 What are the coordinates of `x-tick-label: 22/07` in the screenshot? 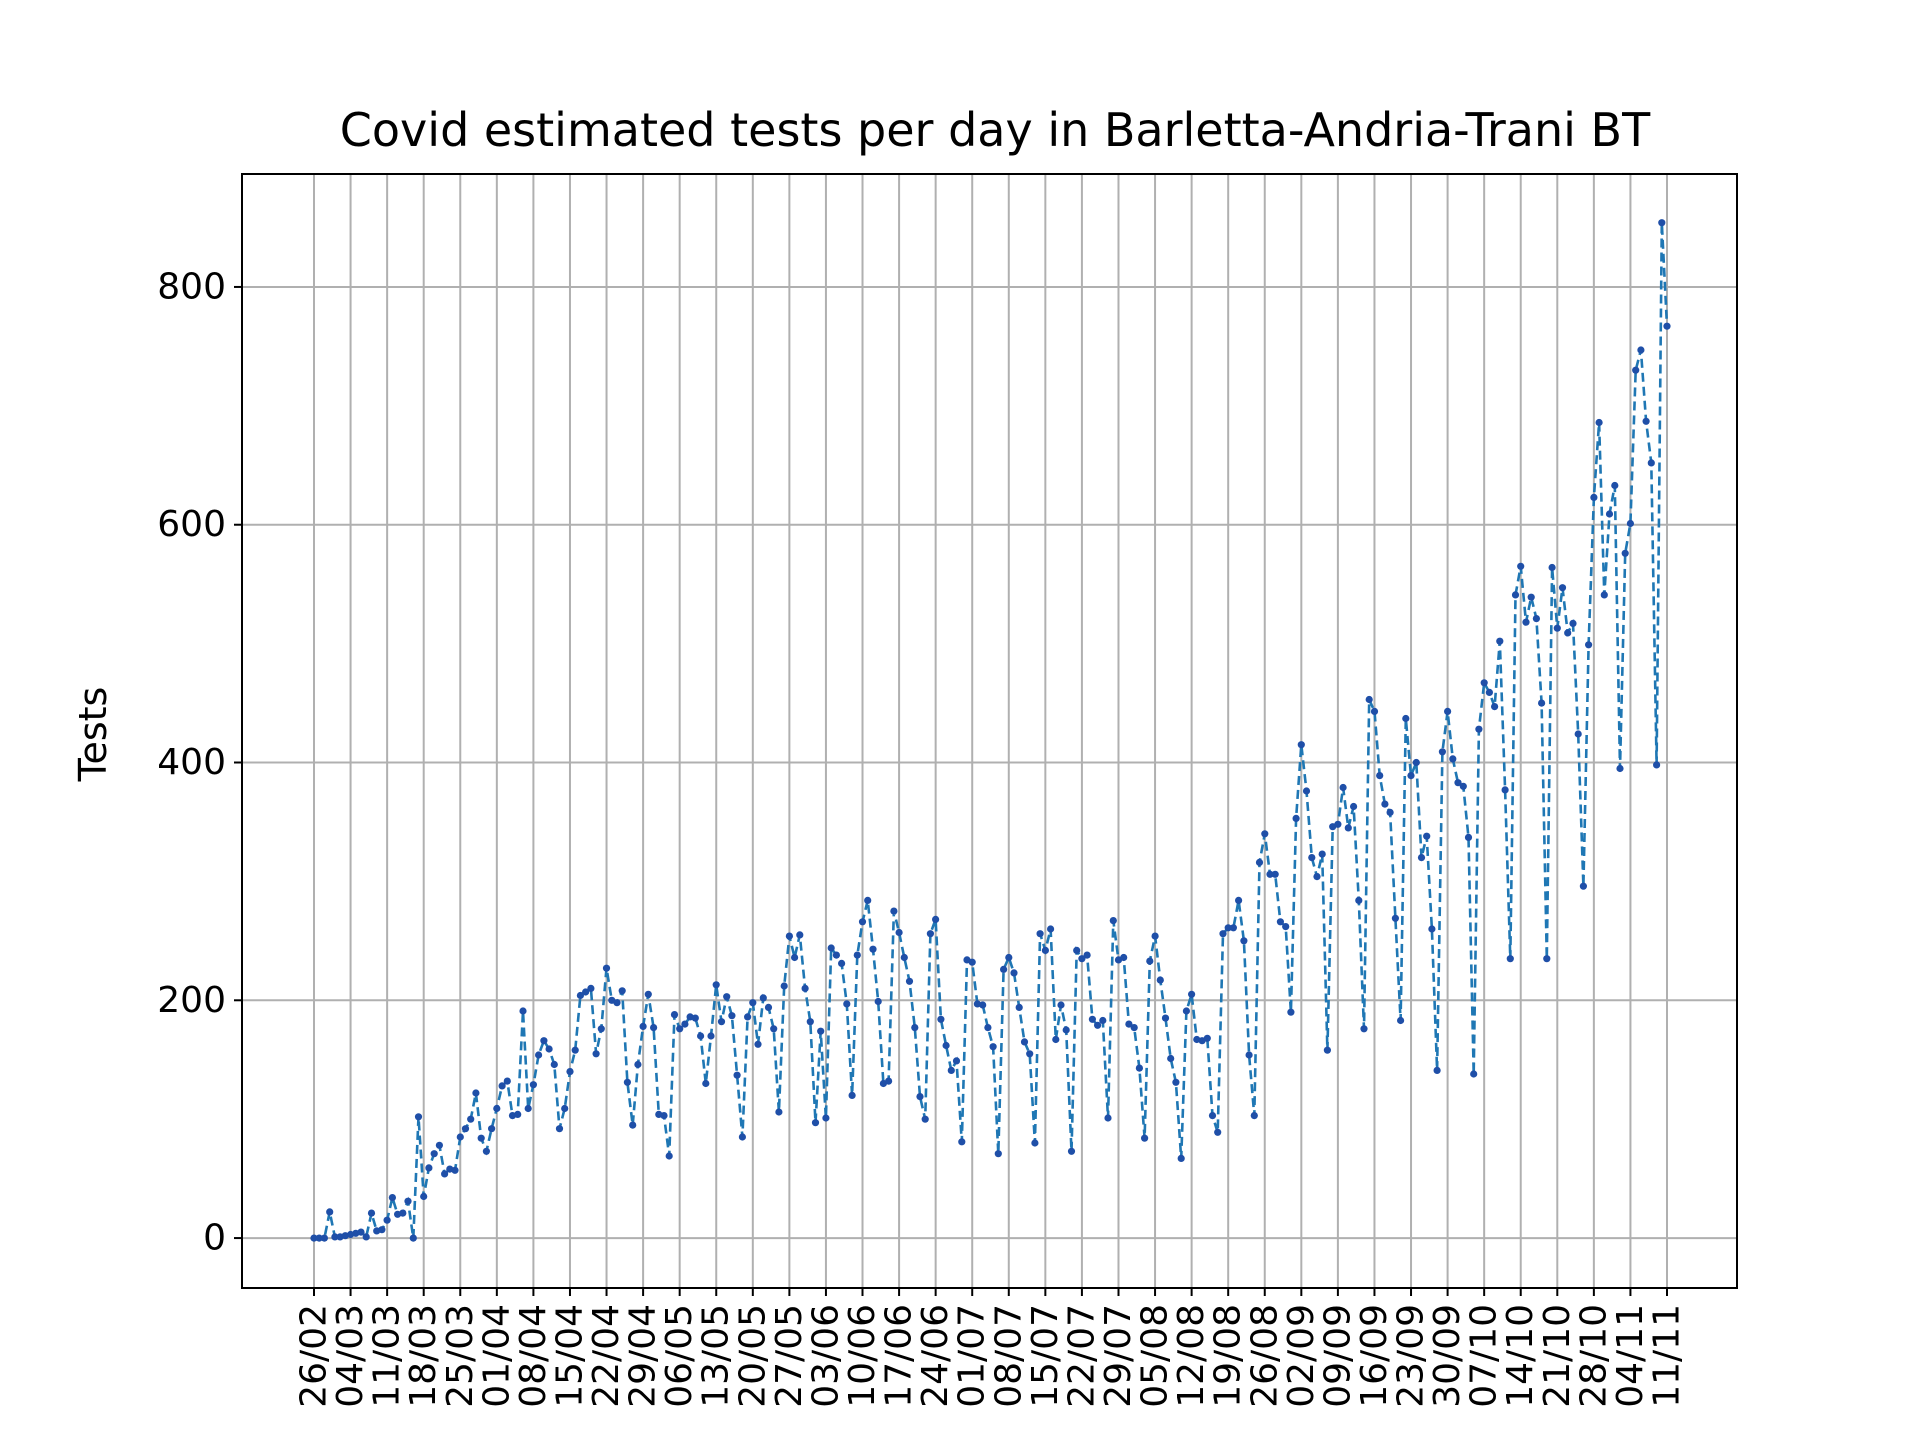 It's located at (1081, 1356).